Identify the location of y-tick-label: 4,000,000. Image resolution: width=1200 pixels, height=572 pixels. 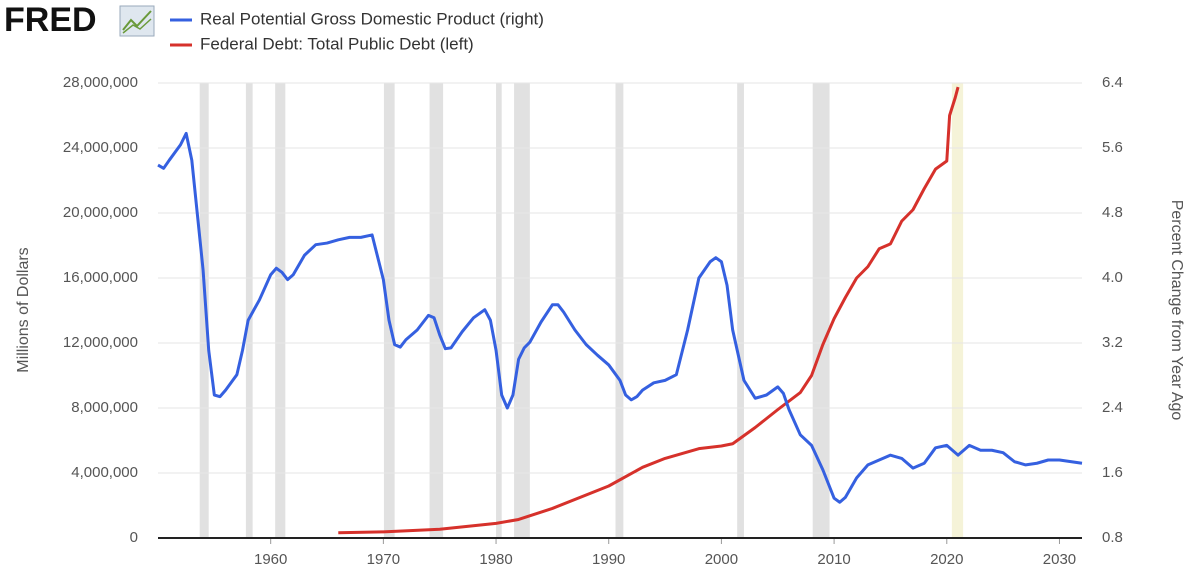
(104, 472).